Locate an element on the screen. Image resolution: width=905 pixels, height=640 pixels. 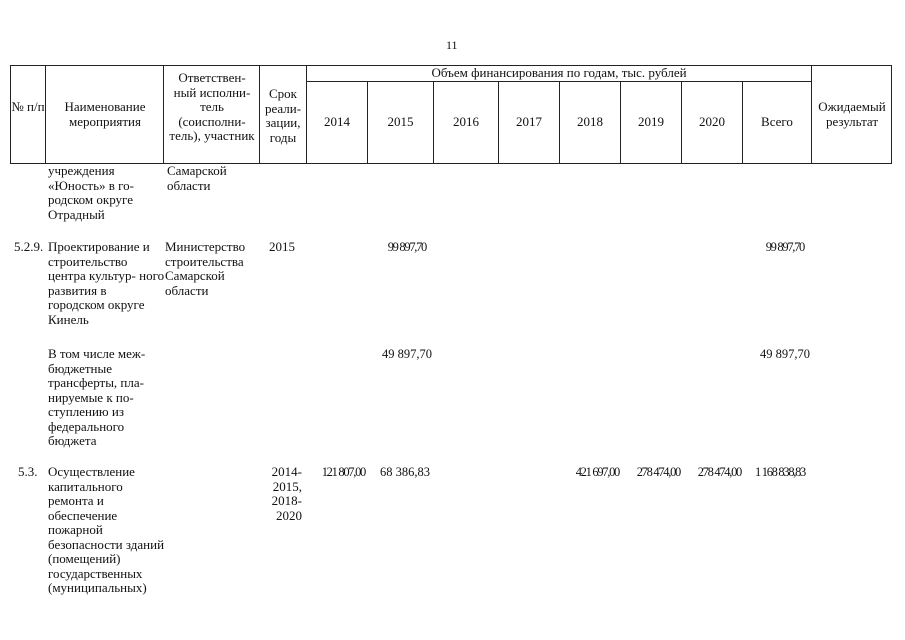
header-term: Срок реали- зации, годы is located at coordinates (283, 115).